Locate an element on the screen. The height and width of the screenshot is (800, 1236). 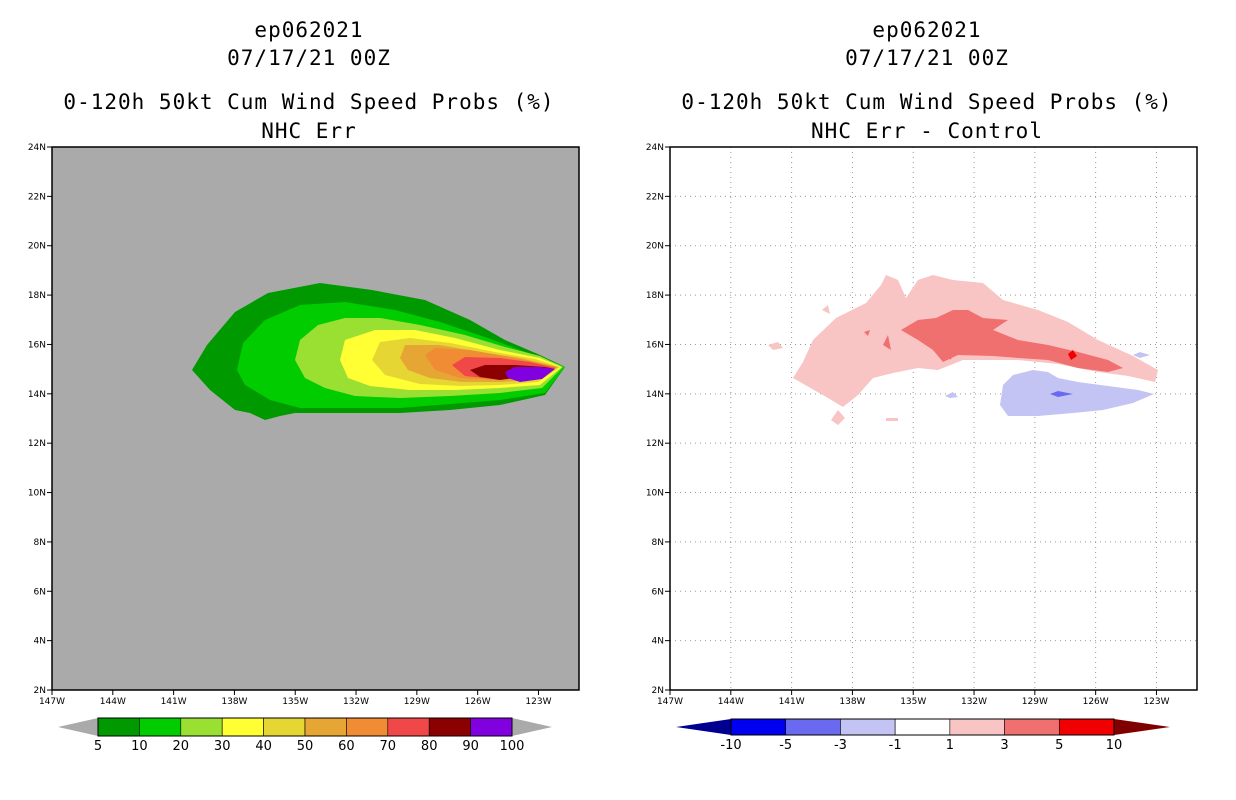
colorbar-label: 90 is located at coordinates (470, 746).